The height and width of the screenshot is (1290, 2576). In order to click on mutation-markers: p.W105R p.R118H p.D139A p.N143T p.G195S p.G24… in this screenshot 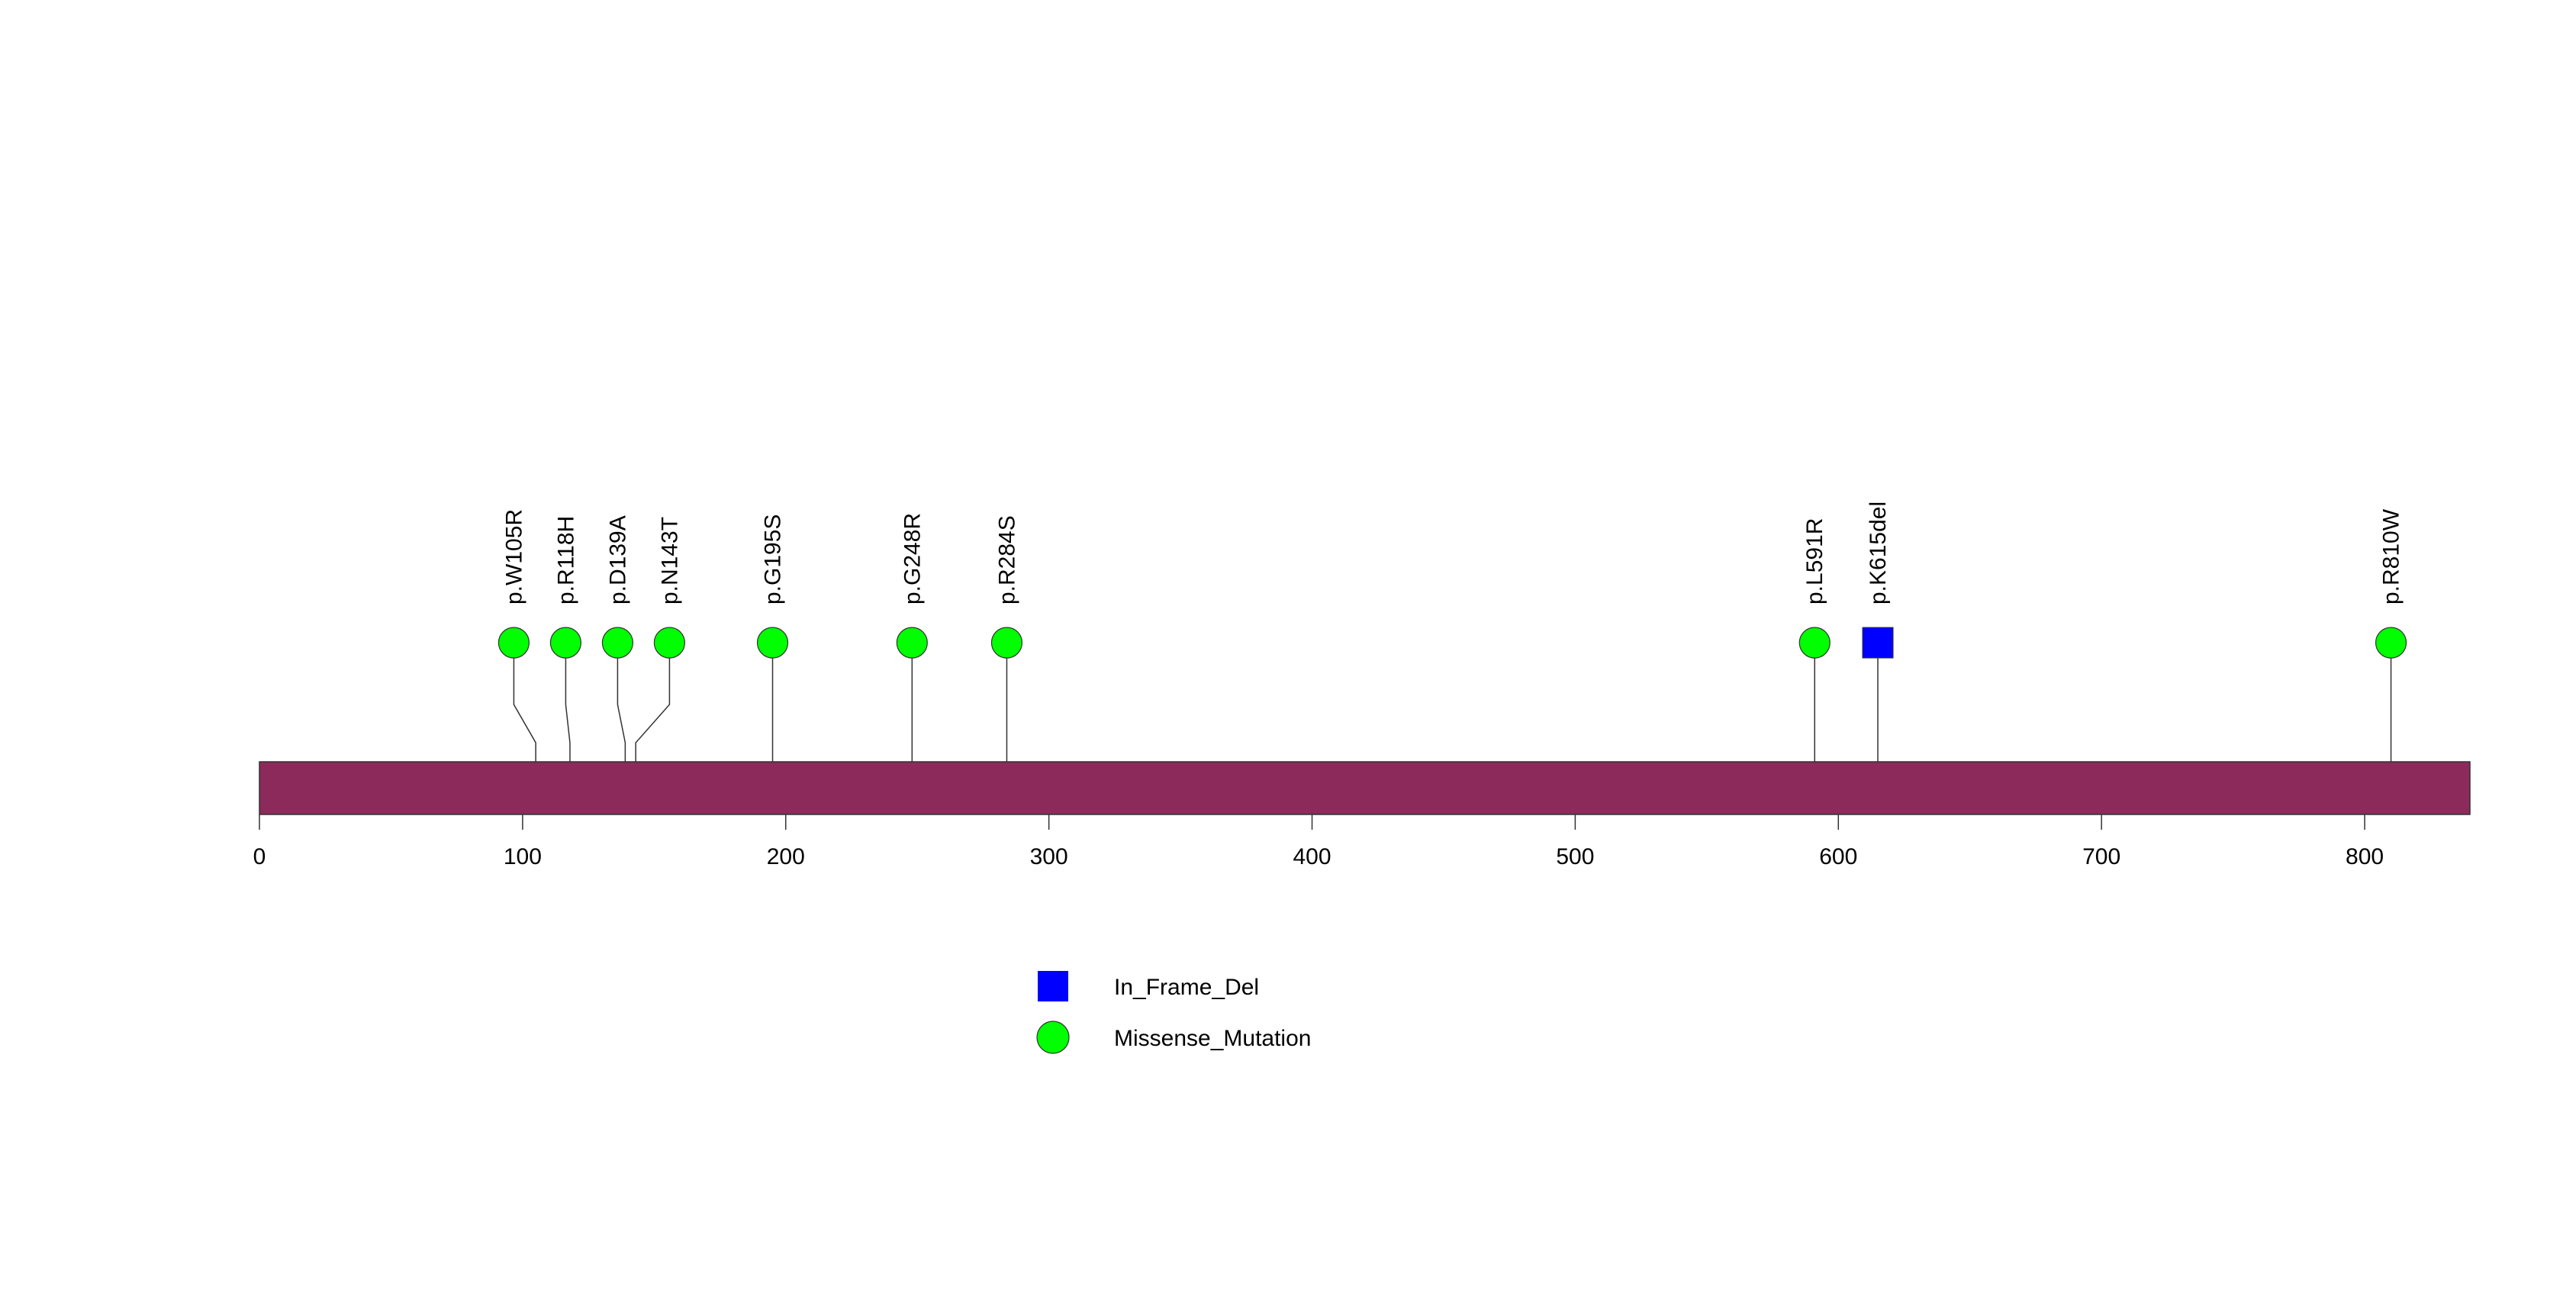, I will do `click(1452, 580)`.